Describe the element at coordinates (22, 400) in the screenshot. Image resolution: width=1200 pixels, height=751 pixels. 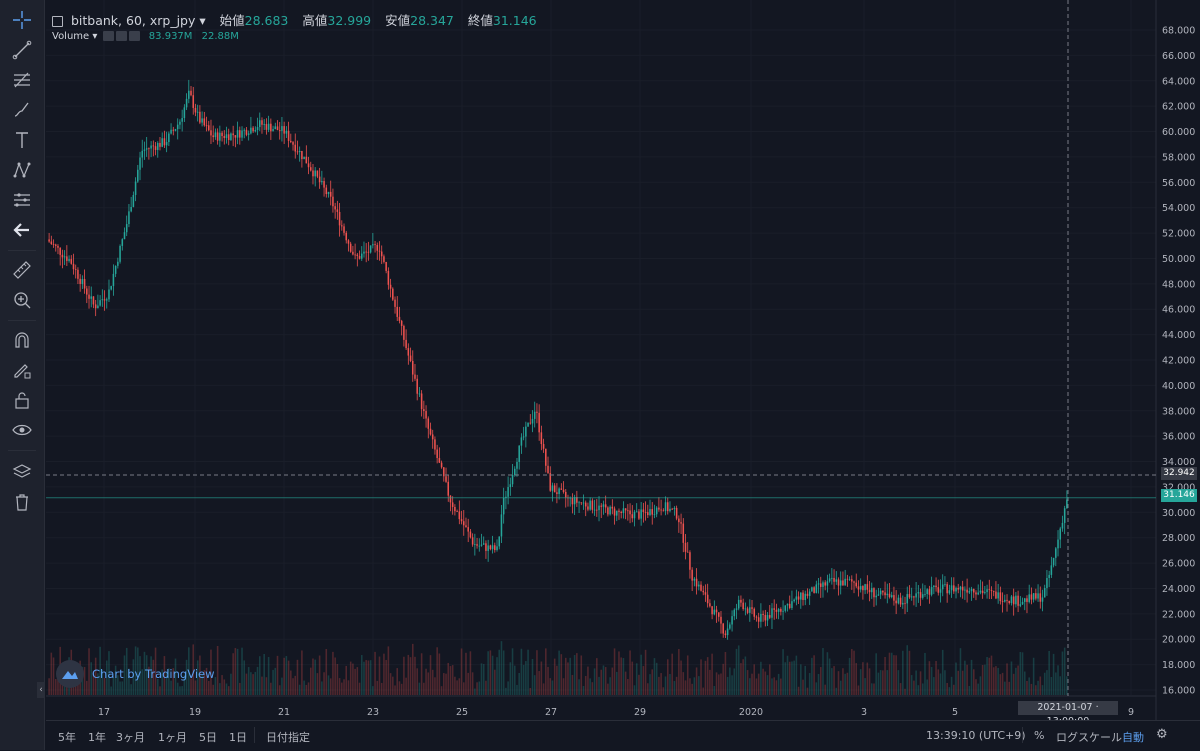
I see `unlock-icon` at that location.